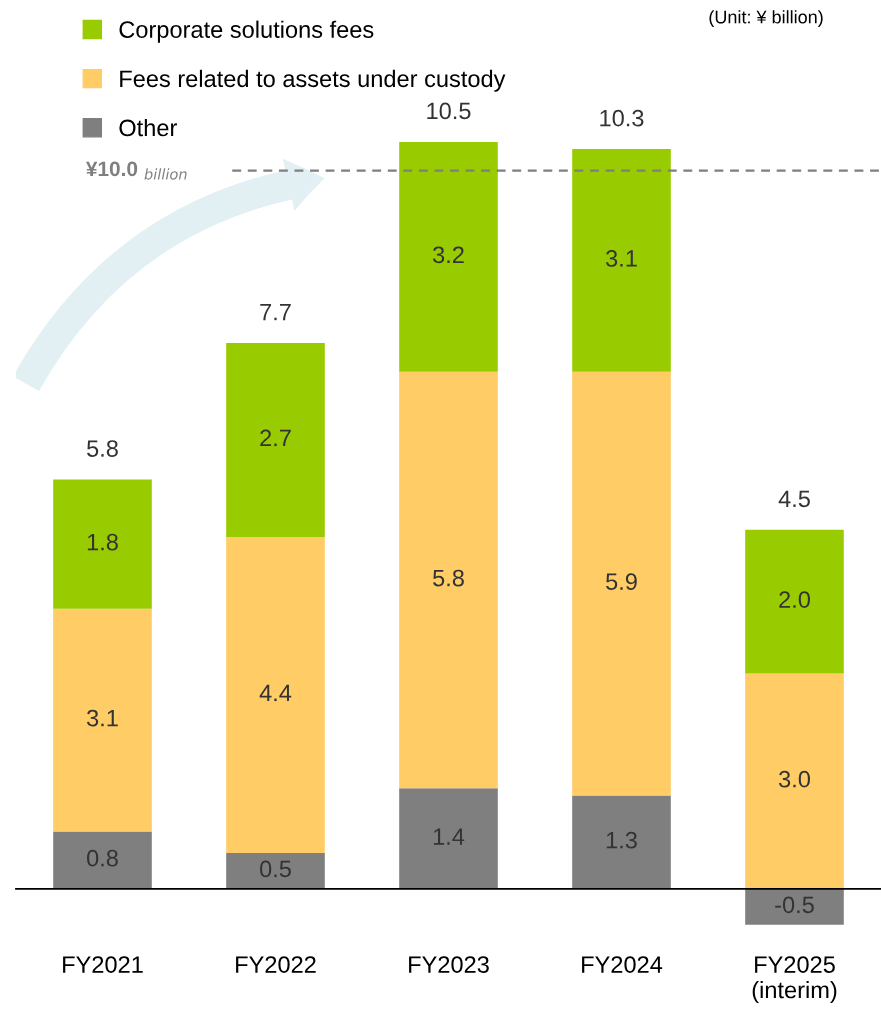  Describe the element at coordinates (313, 80) in the screenshot. I see `legend-label: Fees related to assets under custody` at that location.